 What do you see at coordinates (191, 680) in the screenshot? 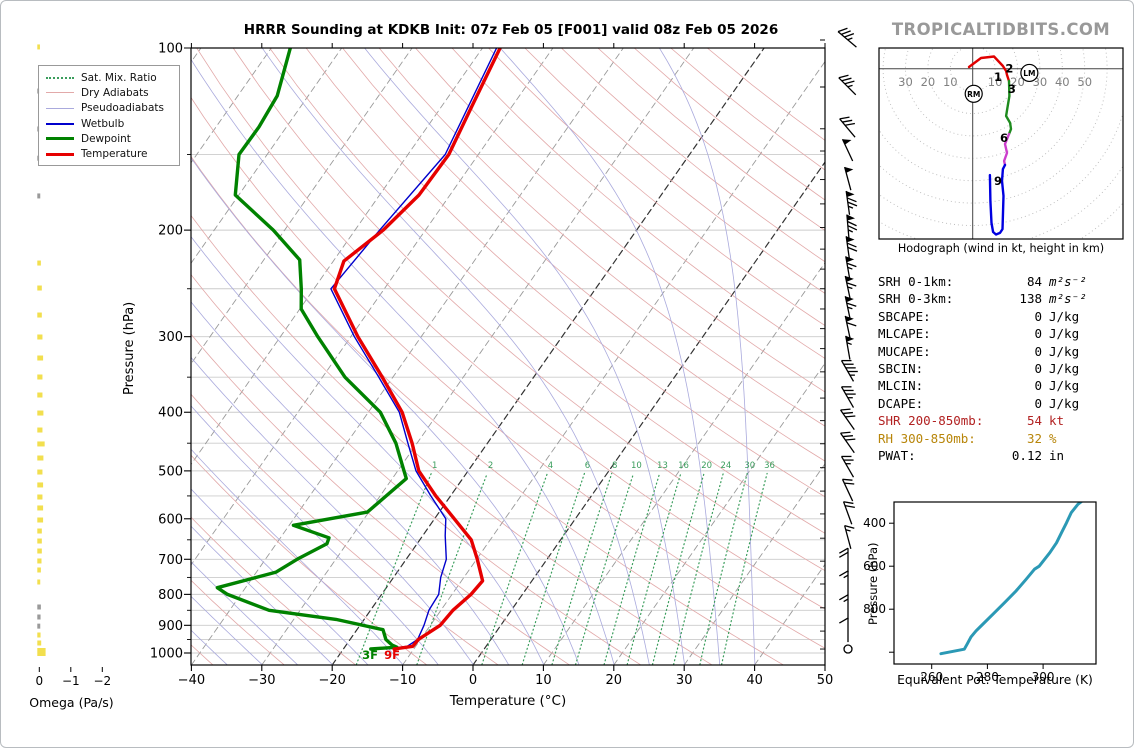
I see `temp-tick-label: −40` at bounding box center [191, 680].